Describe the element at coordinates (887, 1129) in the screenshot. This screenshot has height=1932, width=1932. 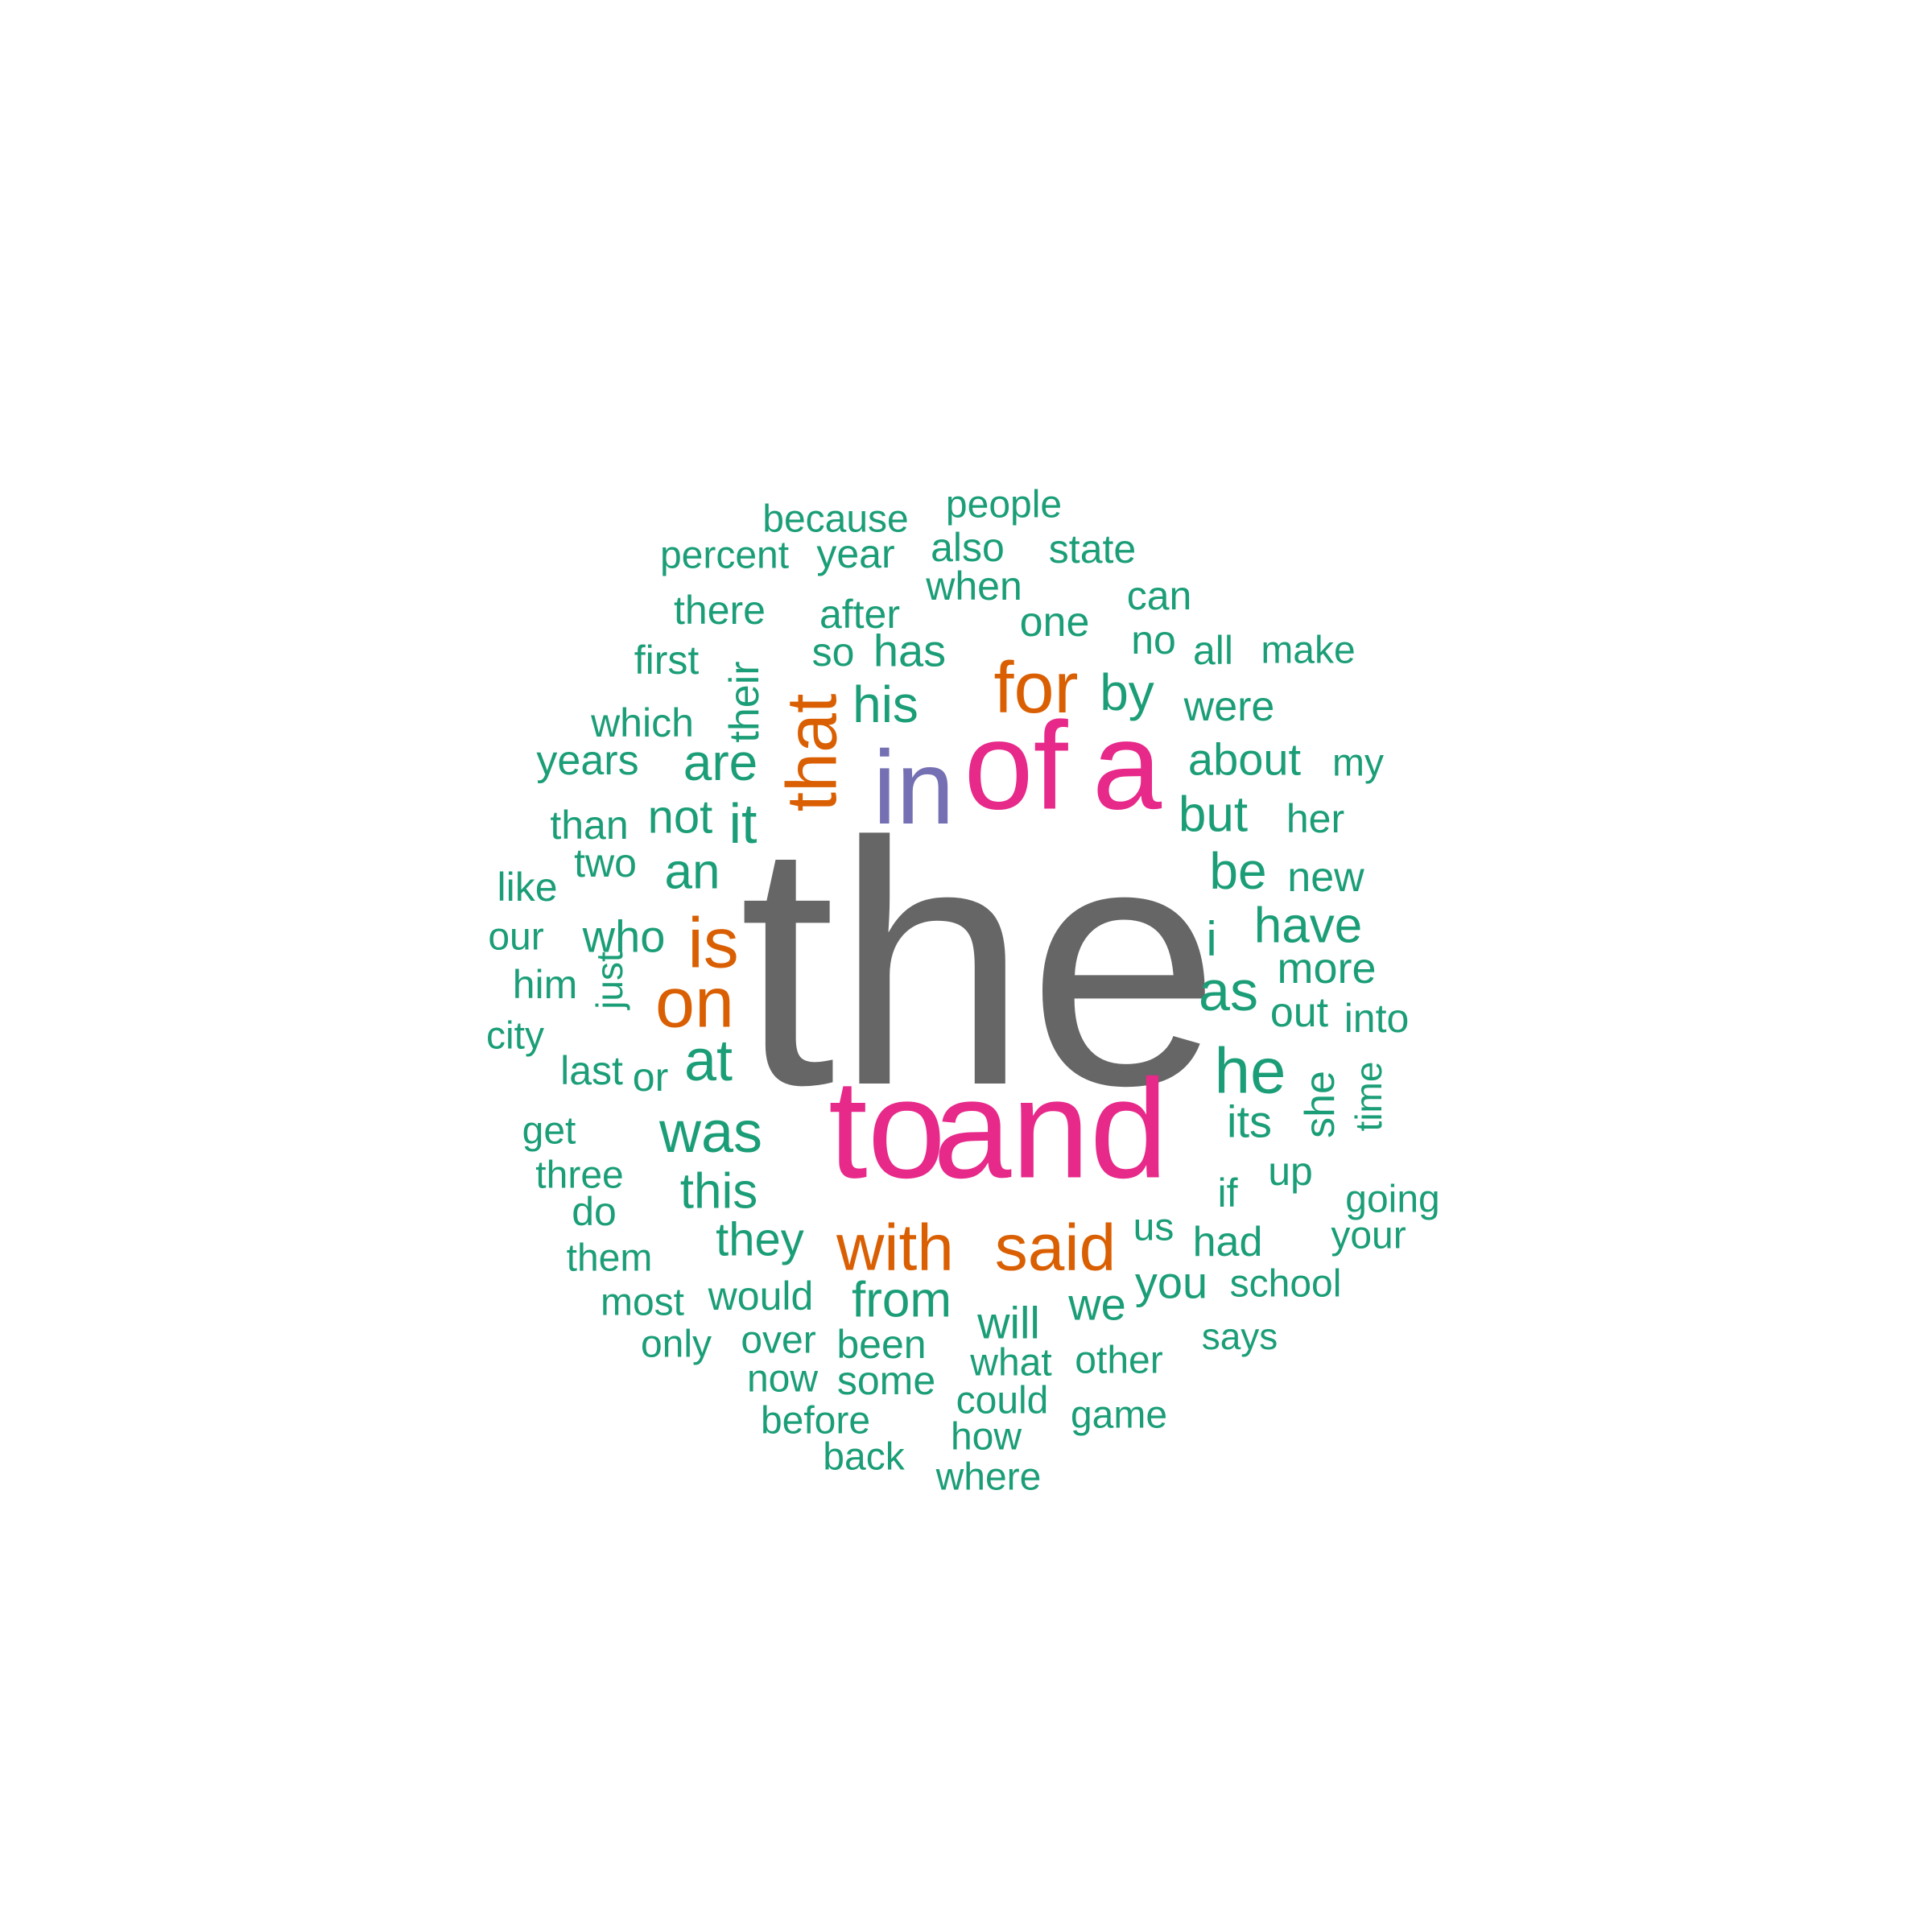
I see `word-to: to` at that location.